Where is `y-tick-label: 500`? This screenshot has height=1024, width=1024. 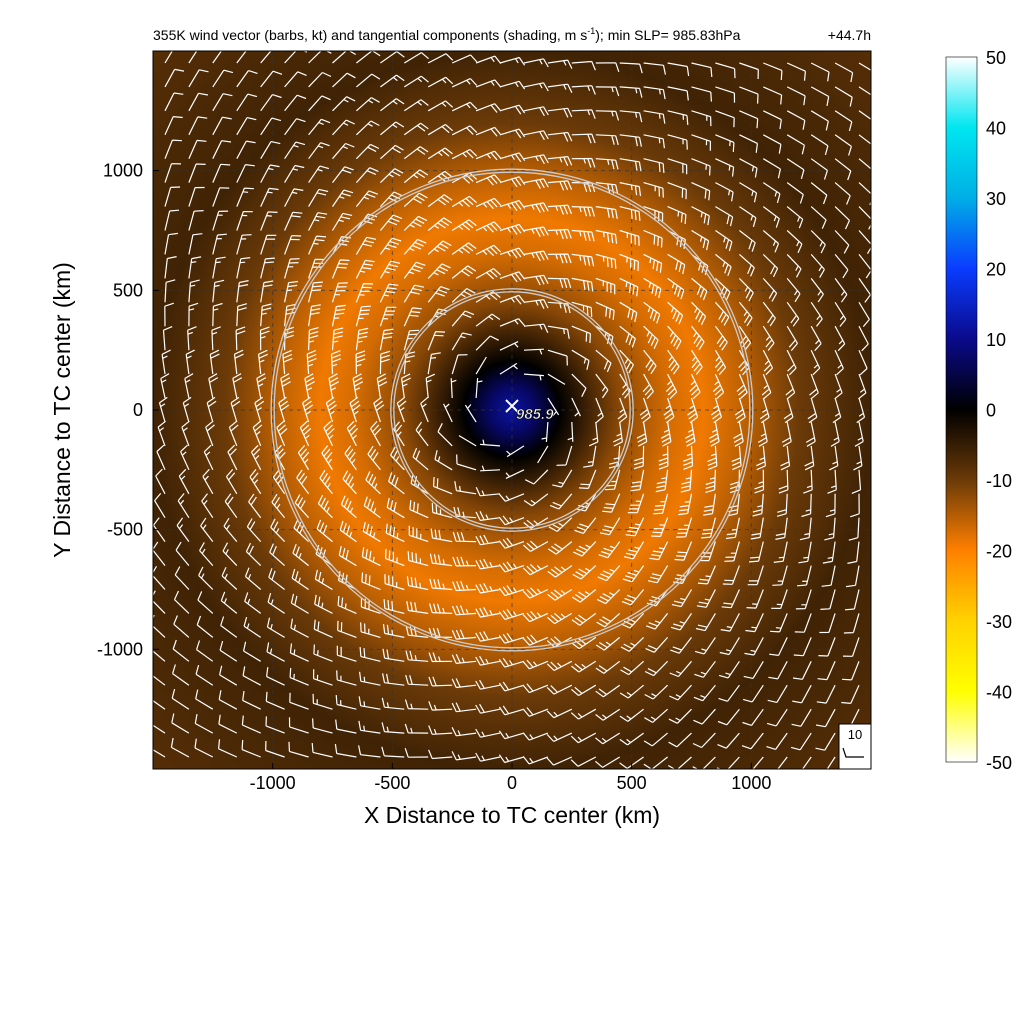
y-tick-label: 500 is located at coordinates (128, 290).